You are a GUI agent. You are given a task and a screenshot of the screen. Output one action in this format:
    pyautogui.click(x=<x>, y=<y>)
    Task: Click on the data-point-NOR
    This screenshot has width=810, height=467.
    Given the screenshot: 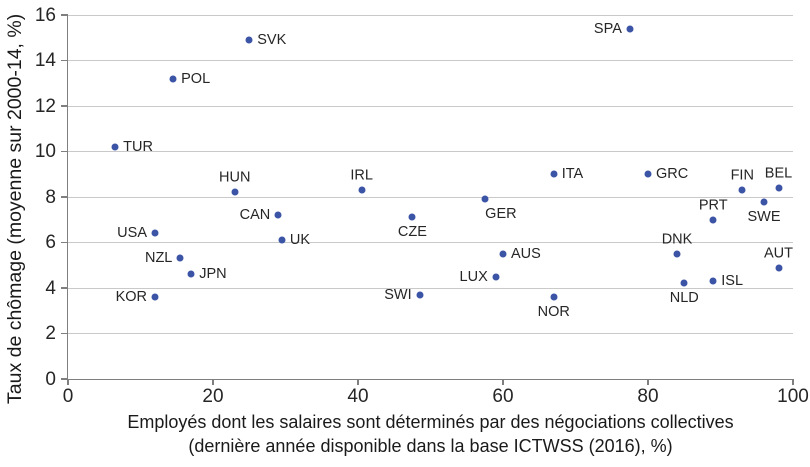 What is the action you would take?
    pyautogui.click(x=554, y=297)
    